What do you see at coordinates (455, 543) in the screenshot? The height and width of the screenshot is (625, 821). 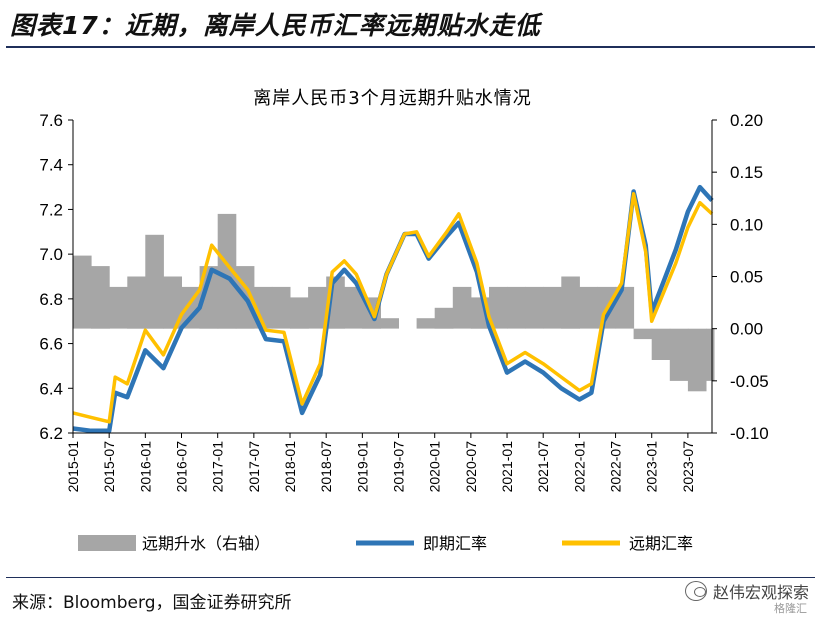 I see `legend-label-spot: 即期汇率` at bounding box center [455, 543].